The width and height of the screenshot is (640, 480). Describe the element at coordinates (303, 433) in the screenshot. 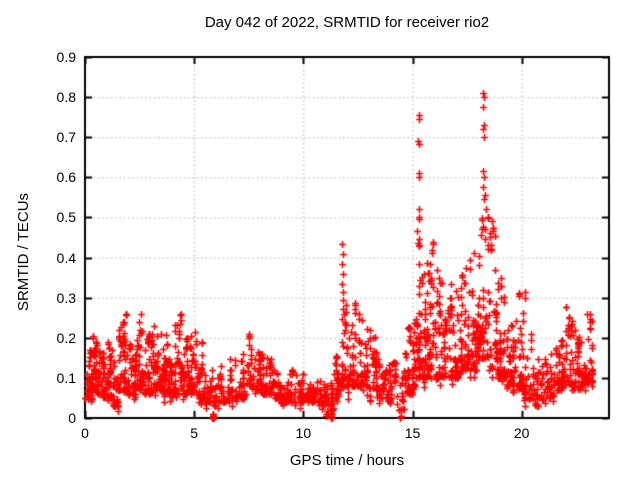

I see `x-tick-label: 10` at that location.